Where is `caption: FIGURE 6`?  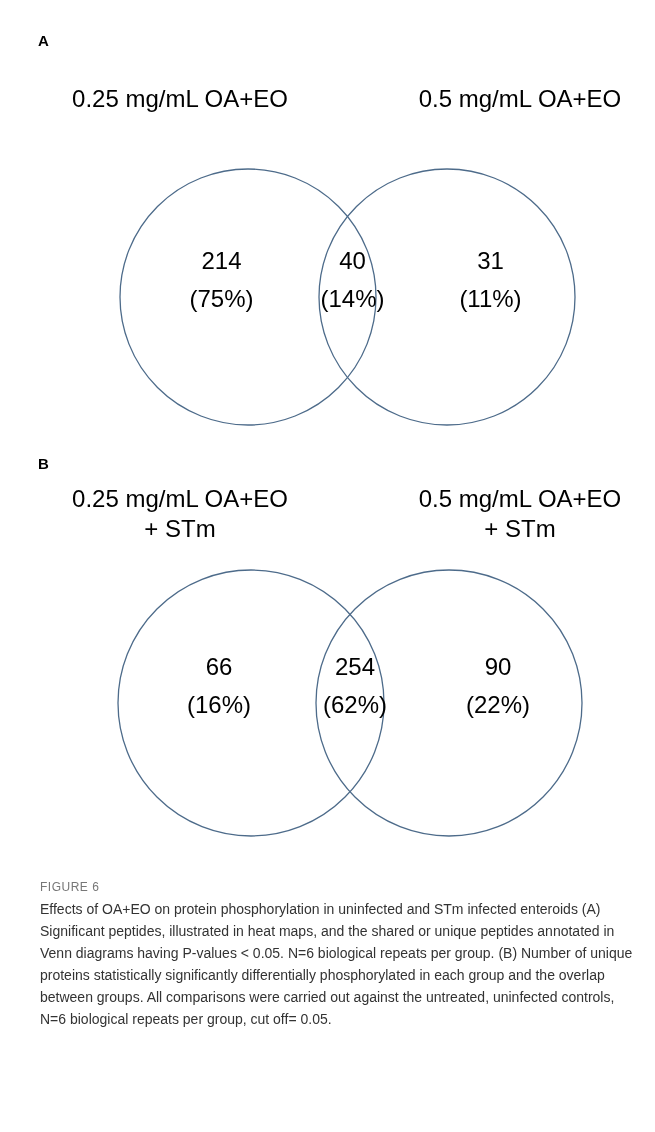 caption: FIGURE 6 is located at coordinates (70, 887).